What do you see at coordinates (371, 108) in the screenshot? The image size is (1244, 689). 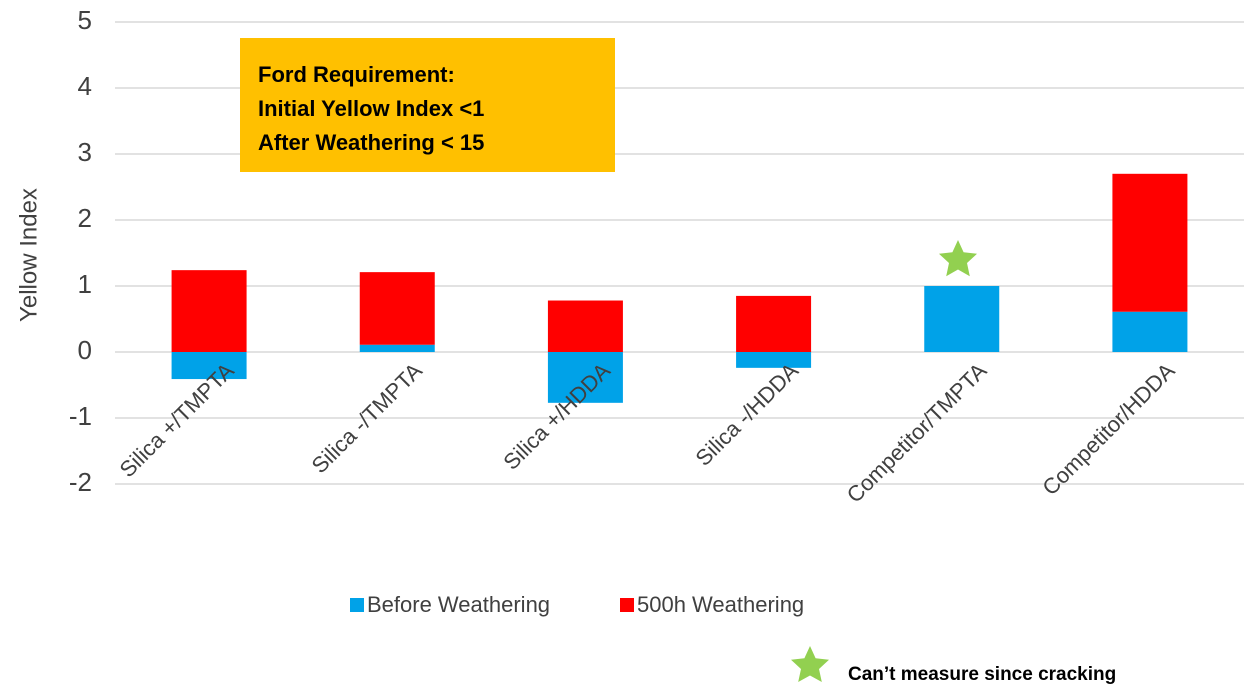 I see `annotation-line: Initial Yellow Index <1` at bounding box center [371, 108].